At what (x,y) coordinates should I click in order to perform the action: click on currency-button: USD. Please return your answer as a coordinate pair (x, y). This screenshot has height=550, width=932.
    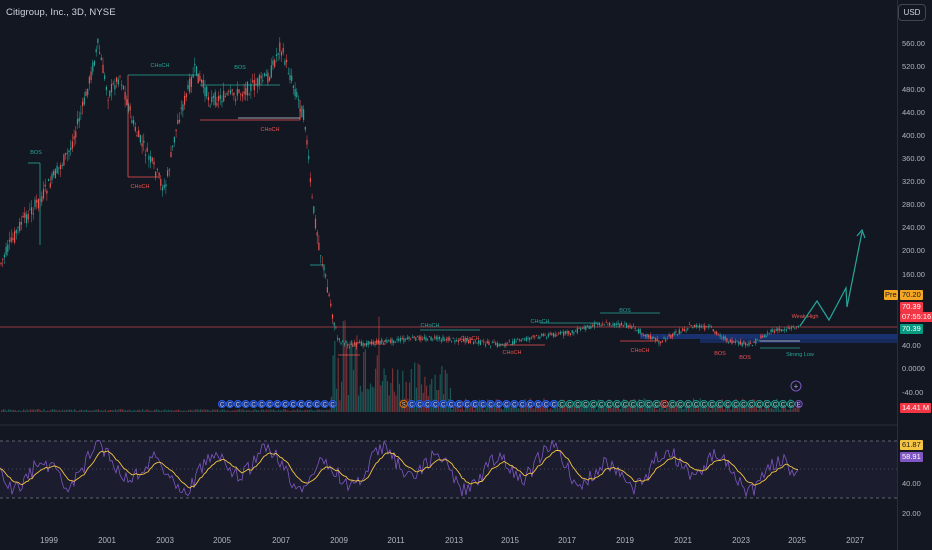
    Looking at the image, I should click on (912, 12).